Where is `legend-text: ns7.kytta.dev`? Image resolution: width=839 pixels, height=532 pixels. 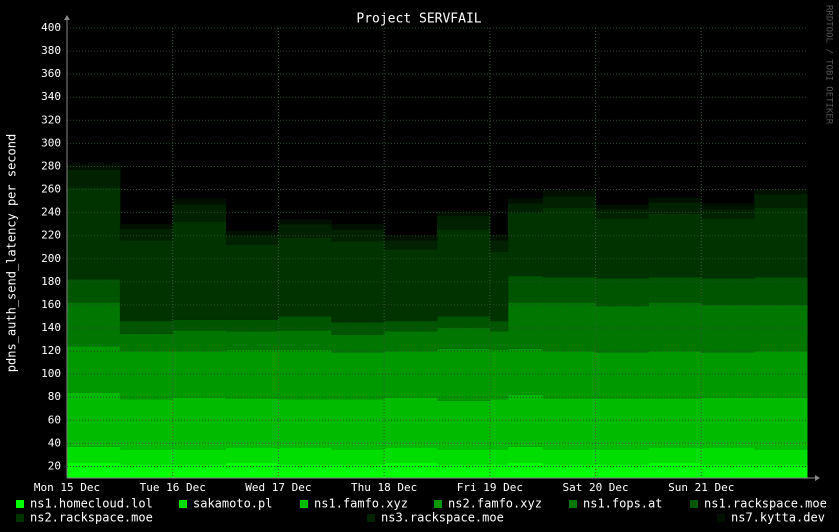
legend-text: ns7.kytta.dev is located at coordinates (778, 518).